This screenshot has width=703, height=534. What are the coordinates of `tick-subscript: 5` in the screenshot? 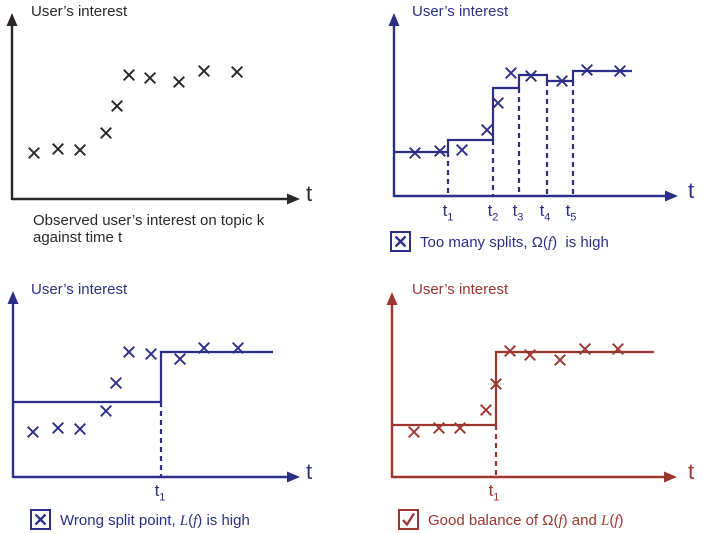 It's located at (573, 217).